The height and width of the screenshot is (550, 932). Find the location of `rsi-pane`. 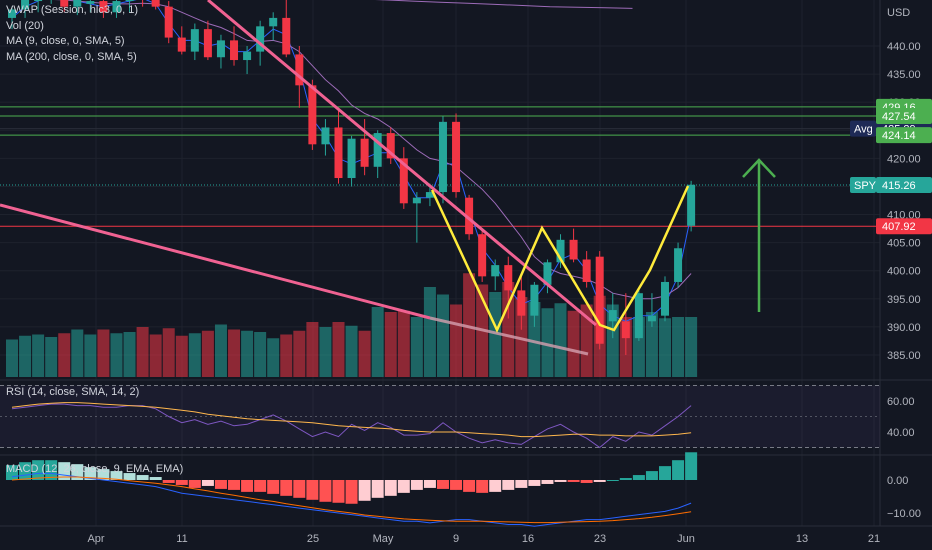

rsi-pane is located at coordinates (440, 417).